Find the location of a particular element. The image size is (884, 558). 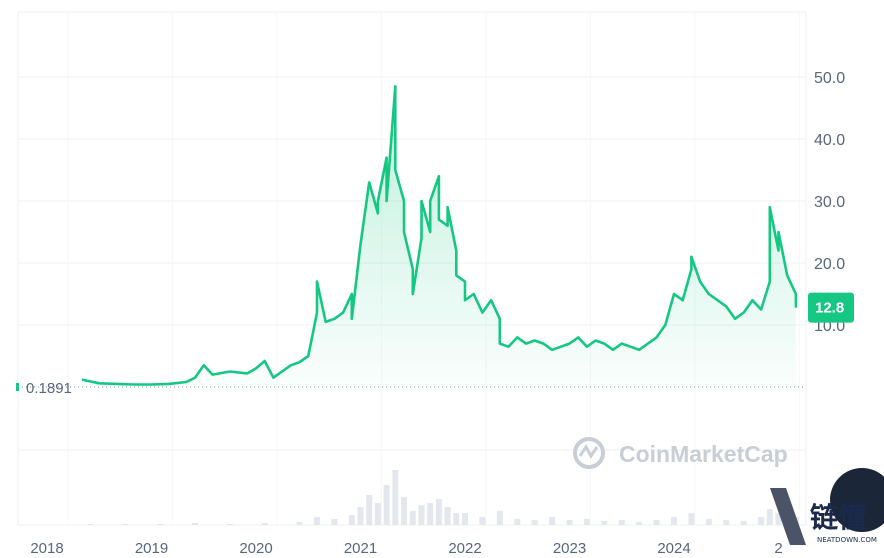

coinmarketcap-logo-icon is located at coordinates (589, 453).